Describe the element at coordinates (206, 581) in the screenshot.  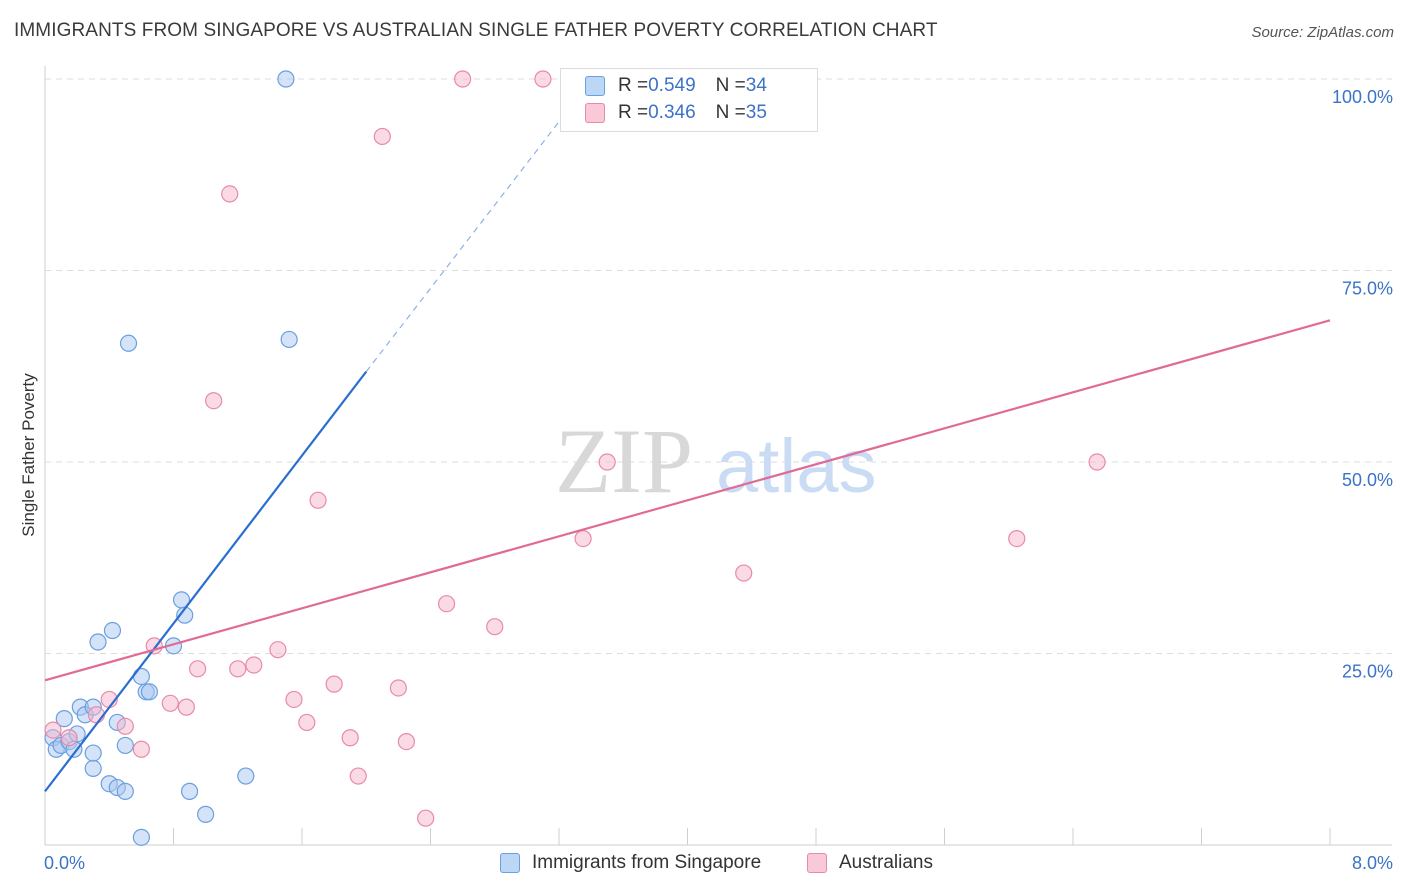
I see `singapore-trend-line` at that location.